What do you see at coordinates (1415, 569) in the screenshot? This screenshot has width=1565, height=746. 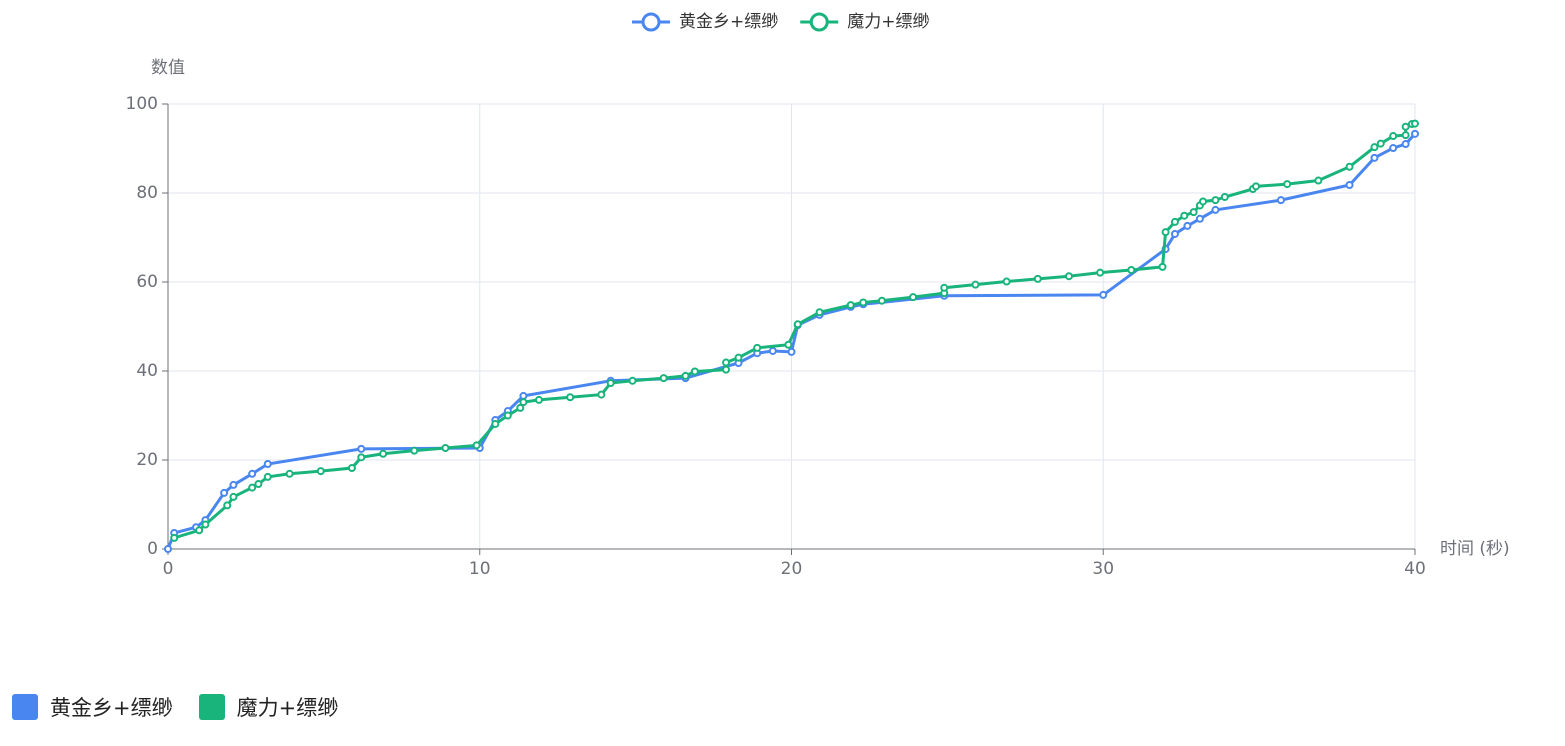 I see `x-tick-label: 40` at bounding box center [1415, 569].